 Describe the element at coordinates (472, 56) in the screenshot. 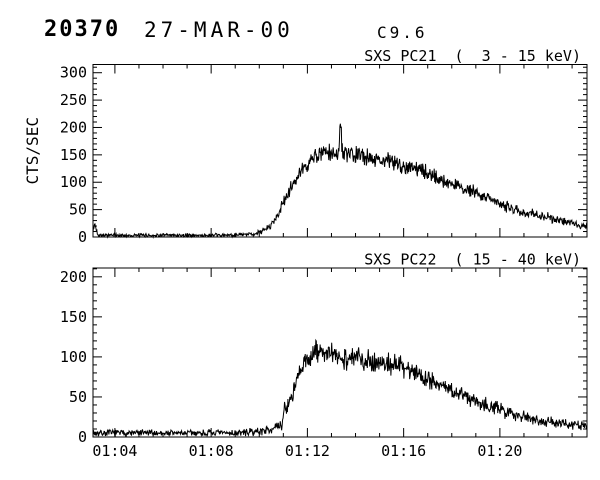

I see `plot-title-pc21: SXS PC21 ( 3 - 15 keV)` at that location.